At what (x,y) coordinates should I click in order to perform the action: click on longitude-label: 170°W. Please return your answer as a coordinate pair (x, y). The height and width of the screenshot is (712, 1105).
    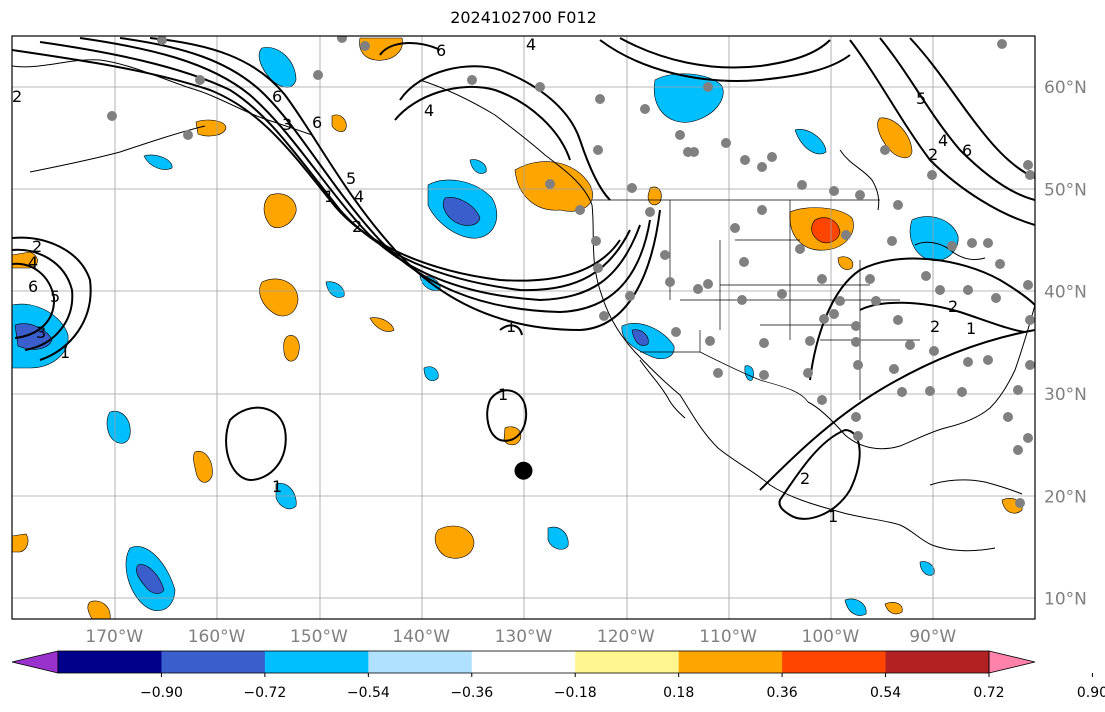
    Looking at the image, I should click on (114, 637).